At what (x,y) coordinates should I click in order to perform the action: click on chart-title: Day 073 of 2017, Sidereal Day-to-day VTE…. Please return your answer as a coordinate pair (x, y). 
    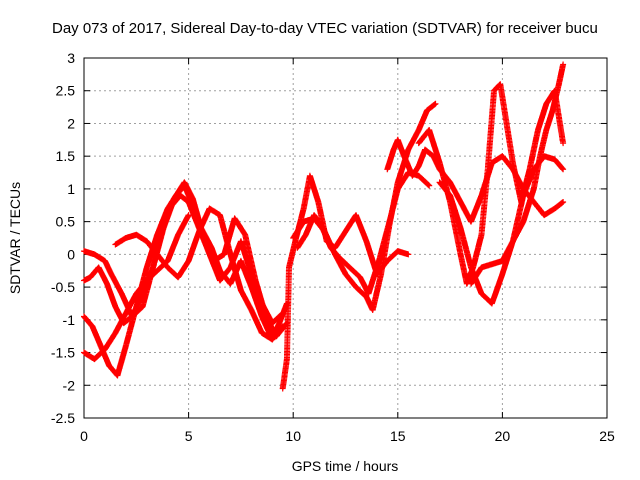
    Looking at the image, I should click on (325, 28).